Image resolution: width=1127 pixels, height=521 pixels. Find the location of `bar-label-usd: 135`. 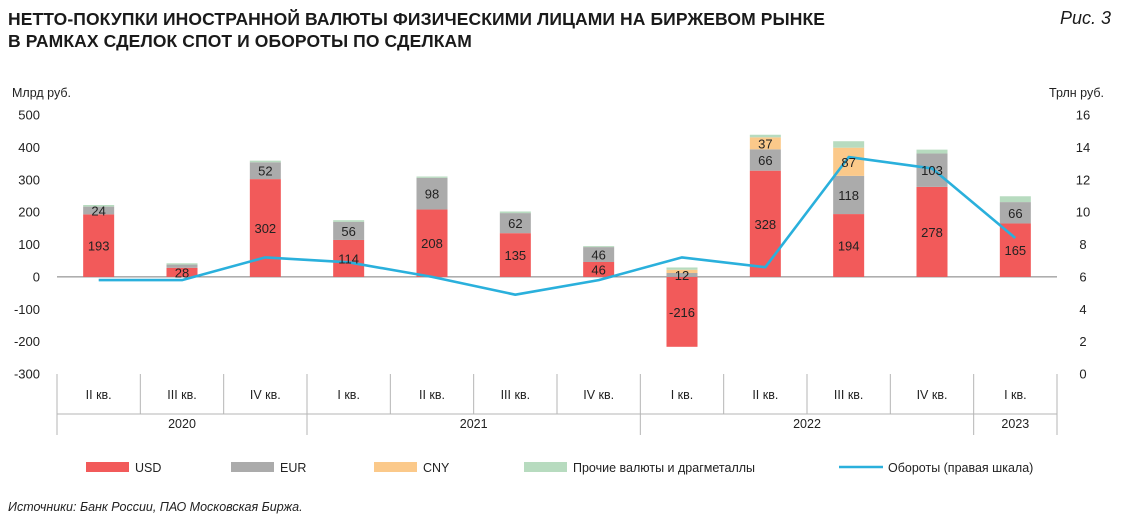

bar-label-usd: 135 is located at coordinates (515, 255).